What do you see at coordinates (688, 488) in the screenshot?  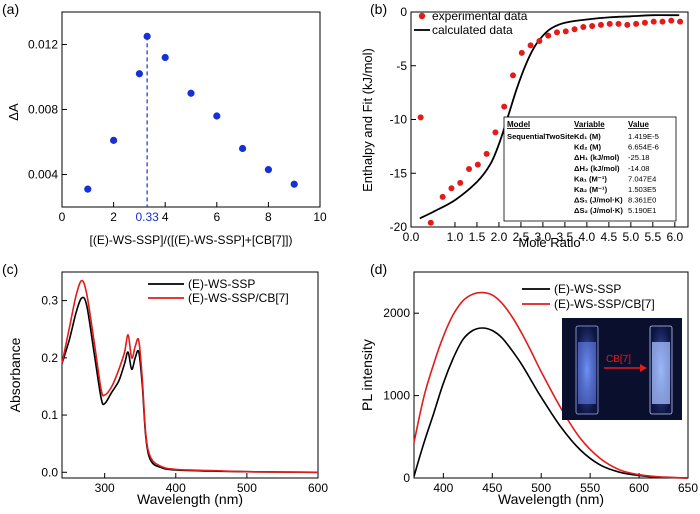 I see `panel-d-x-label: 650` at bounding box center [688, 488].